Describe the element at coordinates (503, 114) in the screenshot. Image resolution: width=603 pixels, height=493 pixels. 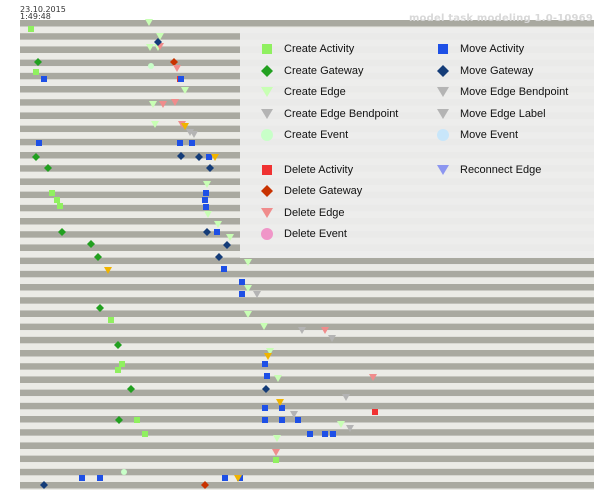
I see `legend-label: Move Edge Label` at that location.